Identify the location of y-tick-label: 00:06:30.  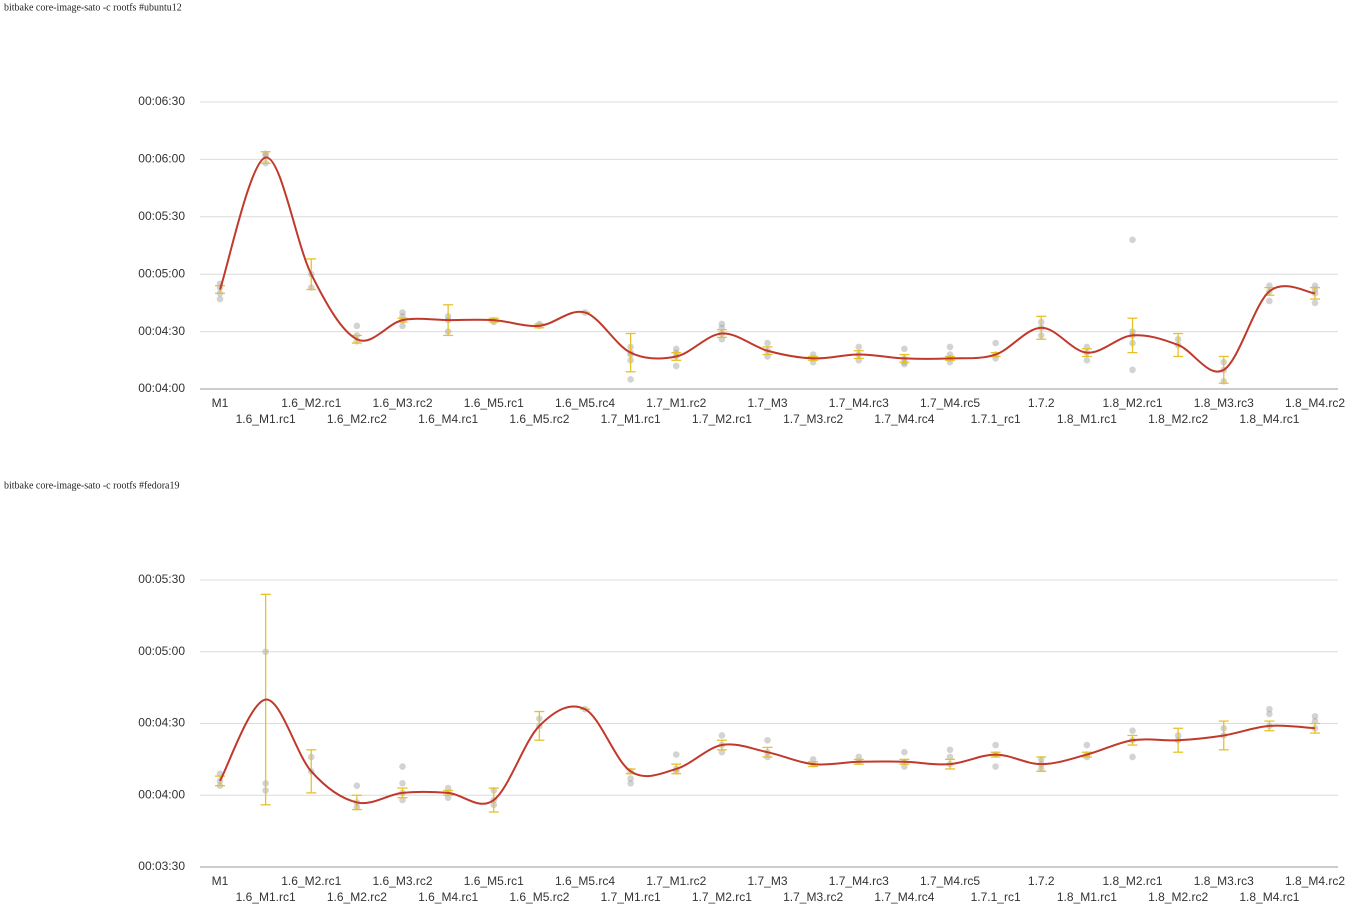
(161, 101).